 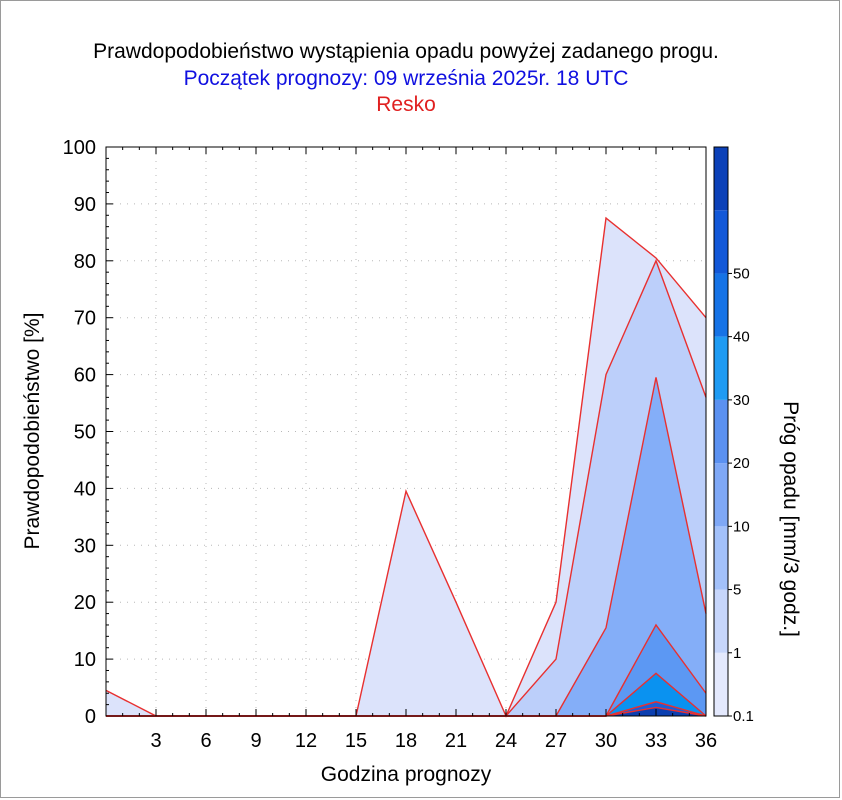 What do you see at coordinates (506, 741) in the screenshot?
I see `x-tick-label: 24` at bounding box center [506, 741].